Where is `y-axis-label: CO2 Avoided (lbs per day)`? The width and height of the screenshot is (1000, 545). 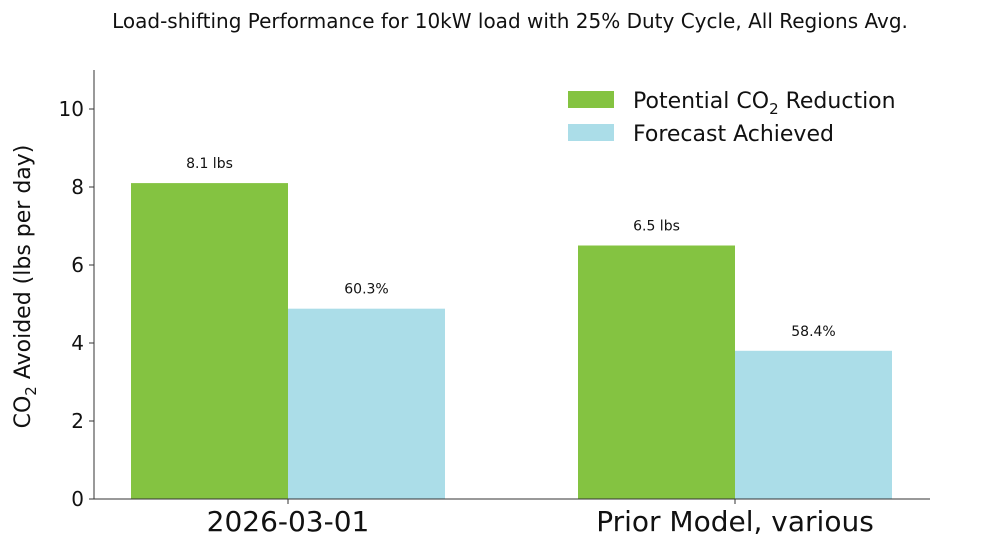
y-axis-label: CO2 Avoided (lbs per day) is located at coordinates (25, 287).